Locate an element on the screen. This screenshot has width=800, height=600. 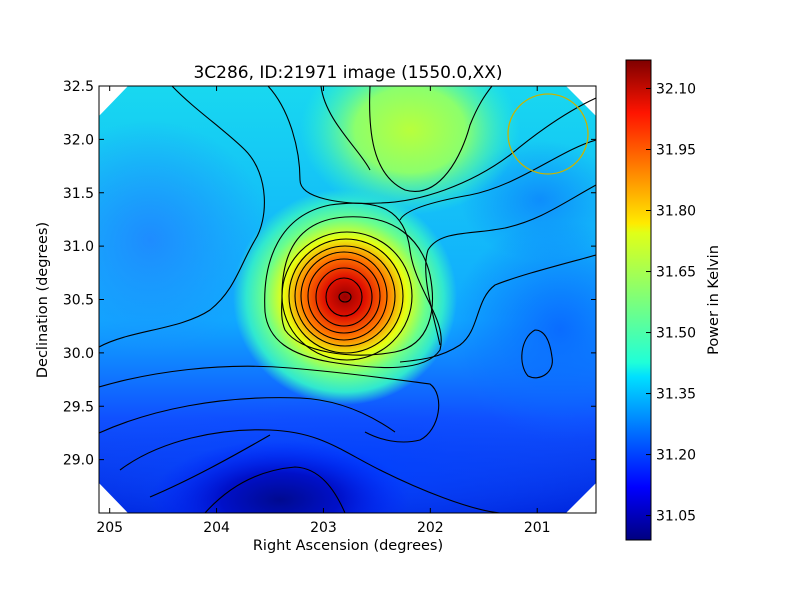
colorbar is located at coordinates (638, 300).